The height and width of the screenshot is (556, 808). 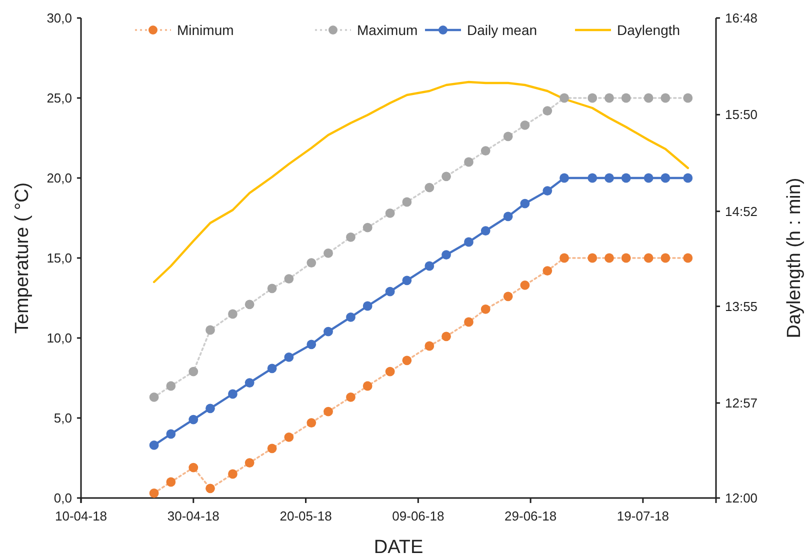 I want to click on y-axis-title: Temperature ( °C), so click(x=22, y=258).